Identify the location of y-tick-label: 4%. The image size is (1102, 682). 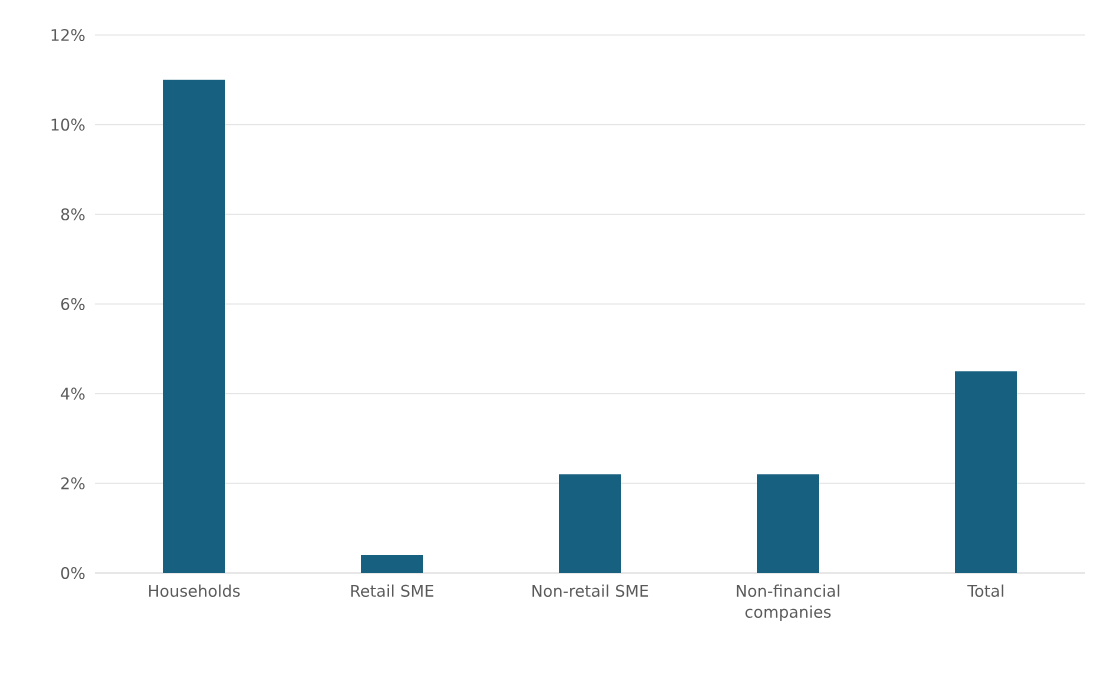
(72, 393).